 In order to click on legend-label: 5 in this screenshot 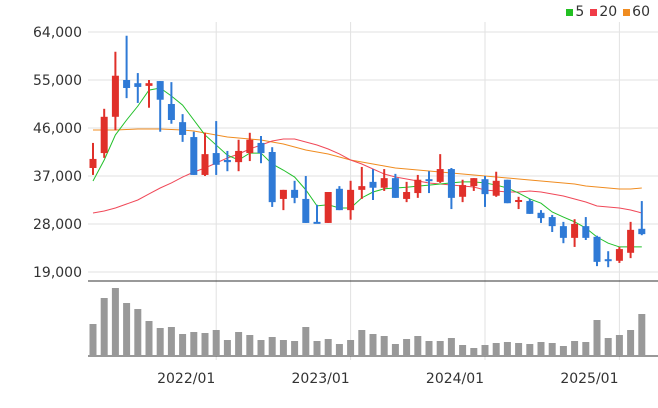, I will do `click(580, 12)`.